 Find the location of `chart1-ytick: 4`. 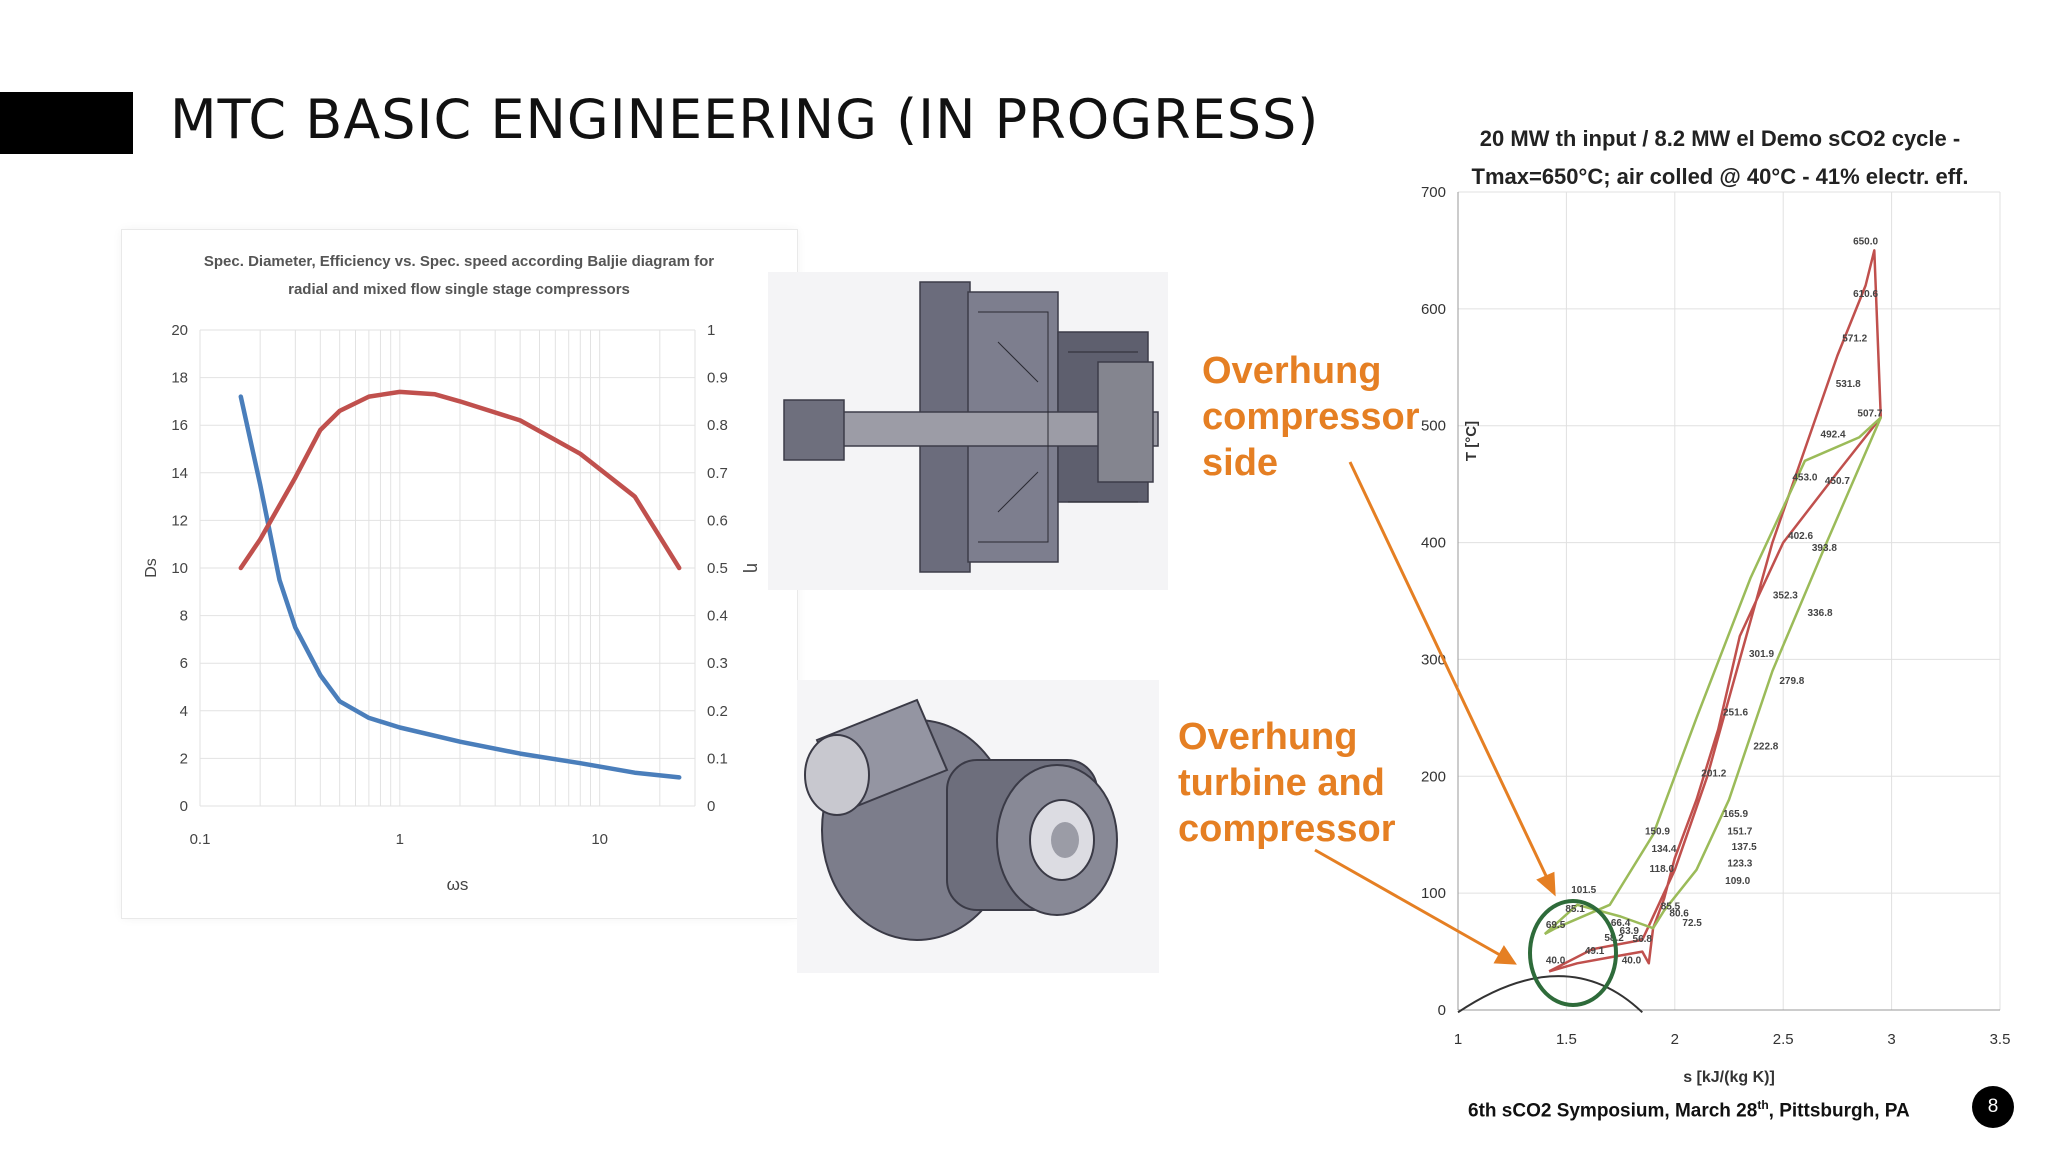

chart1-ytick: 4 is located at coordinates (184, 711).